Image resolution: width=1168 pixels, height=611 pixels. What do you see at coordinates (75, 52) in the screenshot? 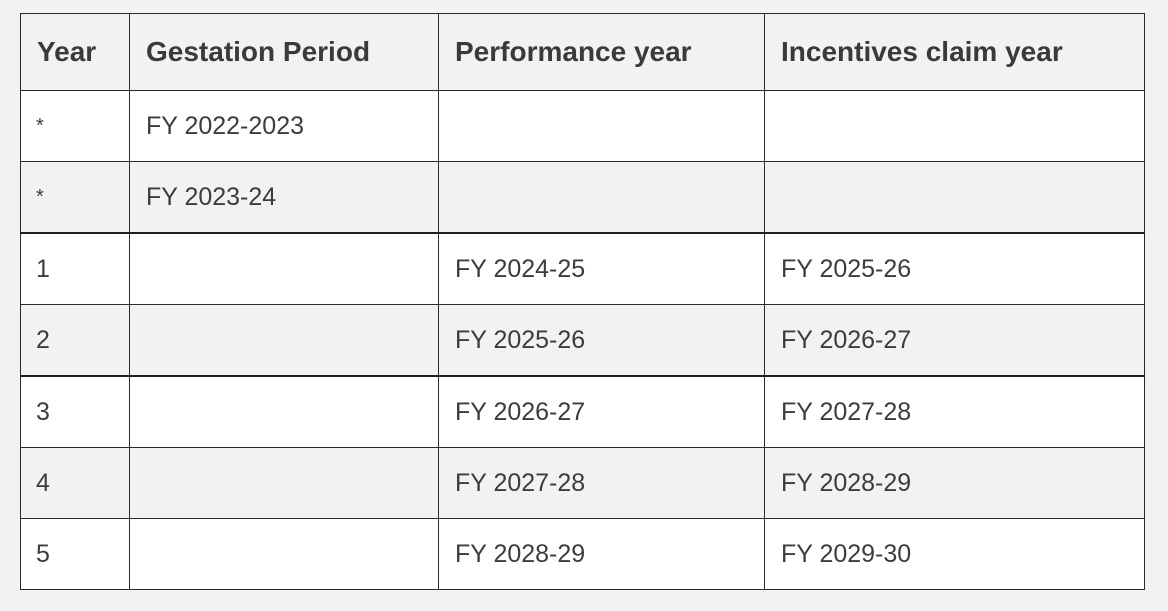
I see `header-year: Year` at bounding box center [75, 52].